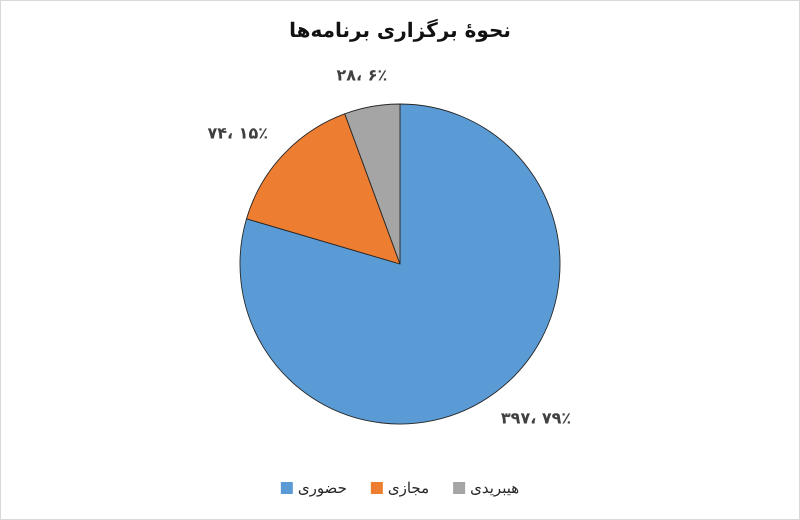  I want to click on legend-label: حضوری, so click(322, 488).